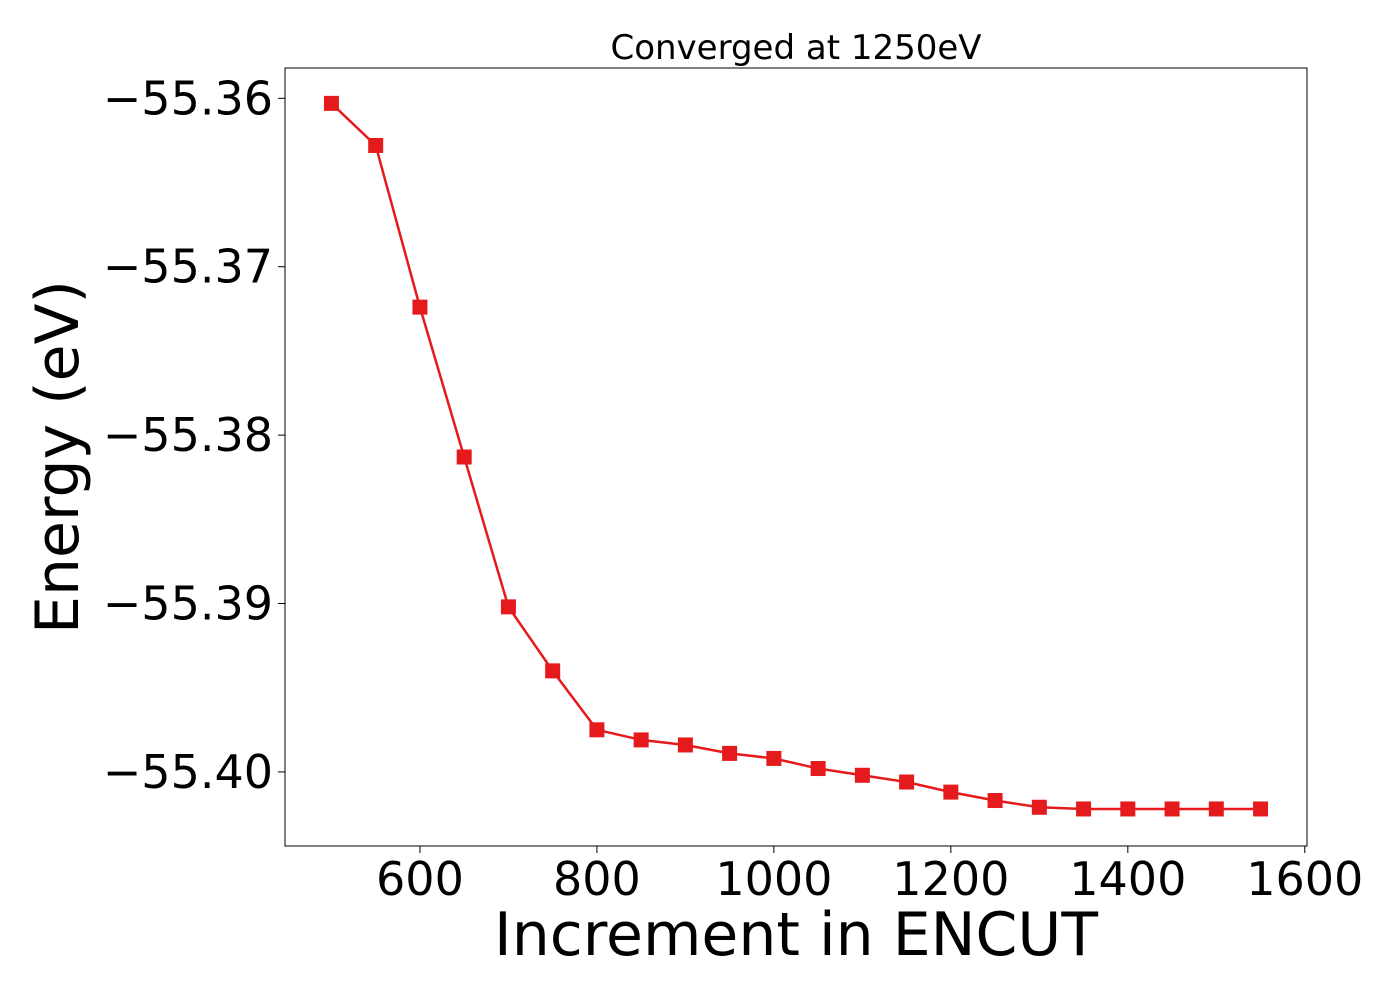  I want to click on x-axis-label: Increment in ENCUT, so click(796, 935).